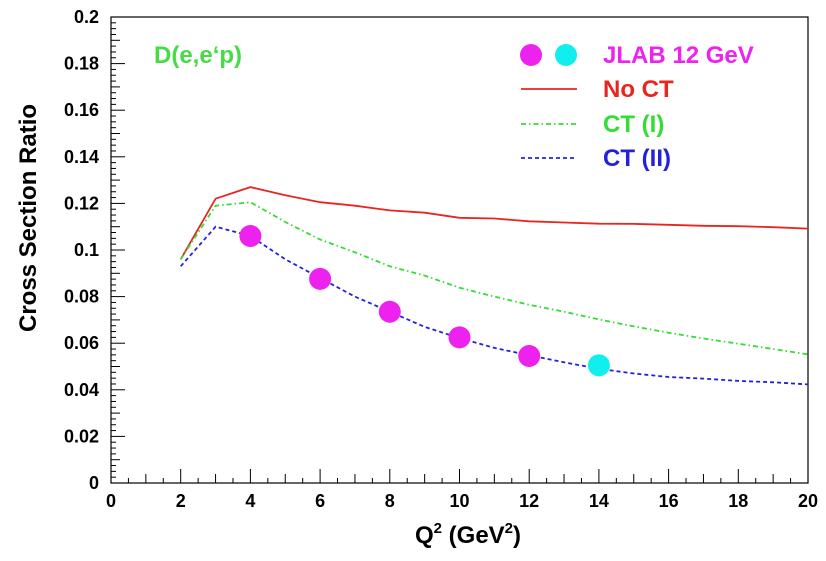 The image size is (826, 561). Describe the element at coordinates (738, 501) in the screenshot. I see `x-tick-label: 18` at that location.